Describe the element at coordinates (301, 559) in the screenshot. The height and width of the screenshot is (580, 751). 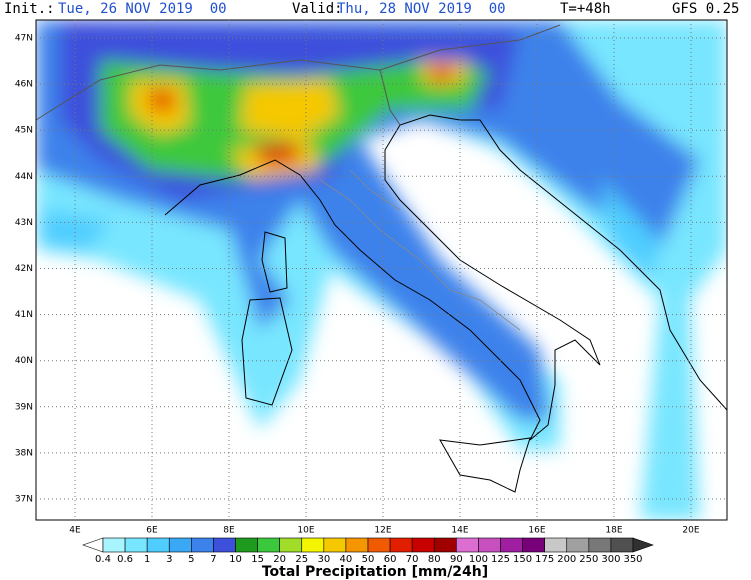
I see `colorbar-label: 25` at that location.